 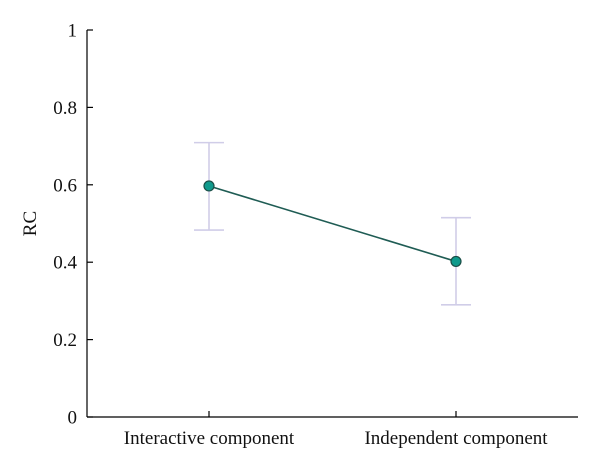 What do you see at coordinates (73, 418) in the screenshot?
I see `y-tick-label: 0` at bounding box center [73, 418].